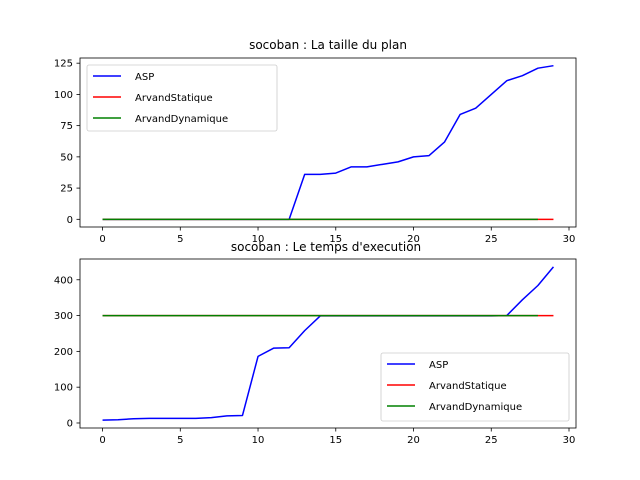 This screenshot has width=640, height=480. Describe the element at coordinates (328, 45) in the screenshot. I see `chart-title: socoban : La taille du plan` at that location.